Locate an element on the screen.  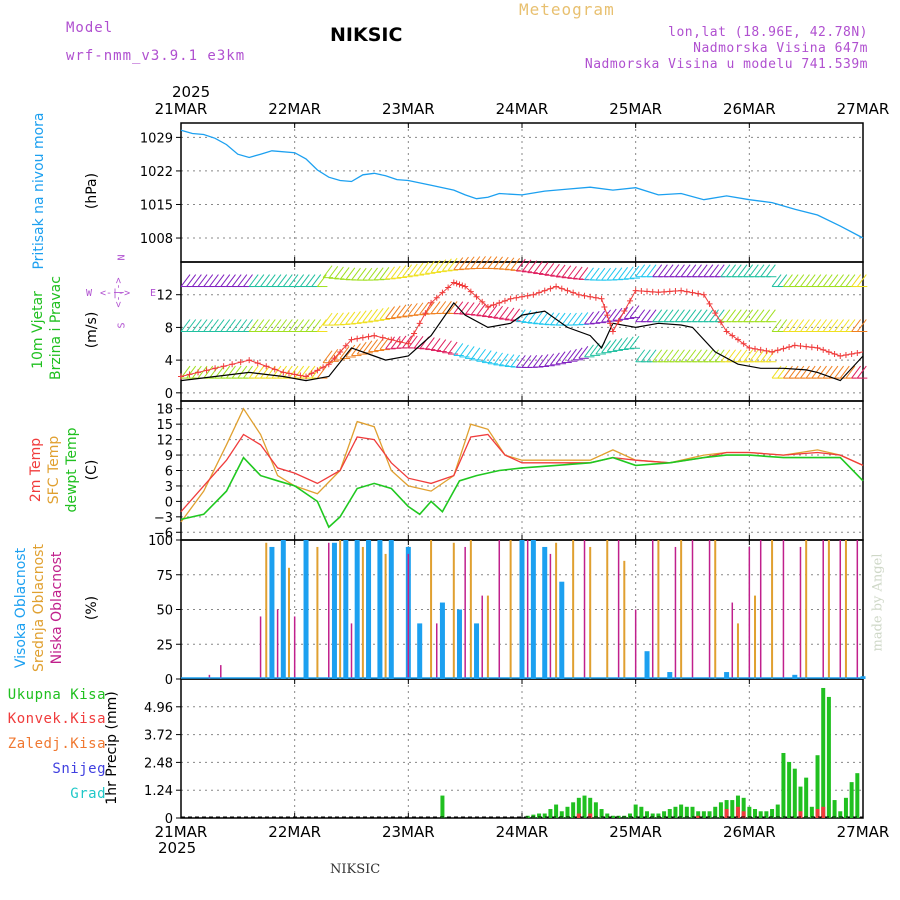
date-label-top: 27MAR is located at coordinates (863, 109).